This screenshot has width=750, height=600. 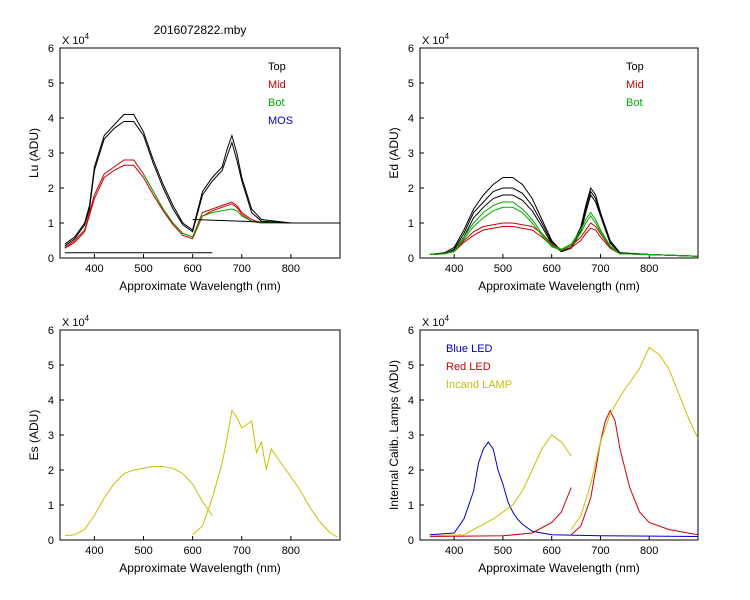 What do you see at coordinates (394, 152) in the screenshot?
I see `y-axis-label: Ed (ADU)` at bounding box center [394, 152].